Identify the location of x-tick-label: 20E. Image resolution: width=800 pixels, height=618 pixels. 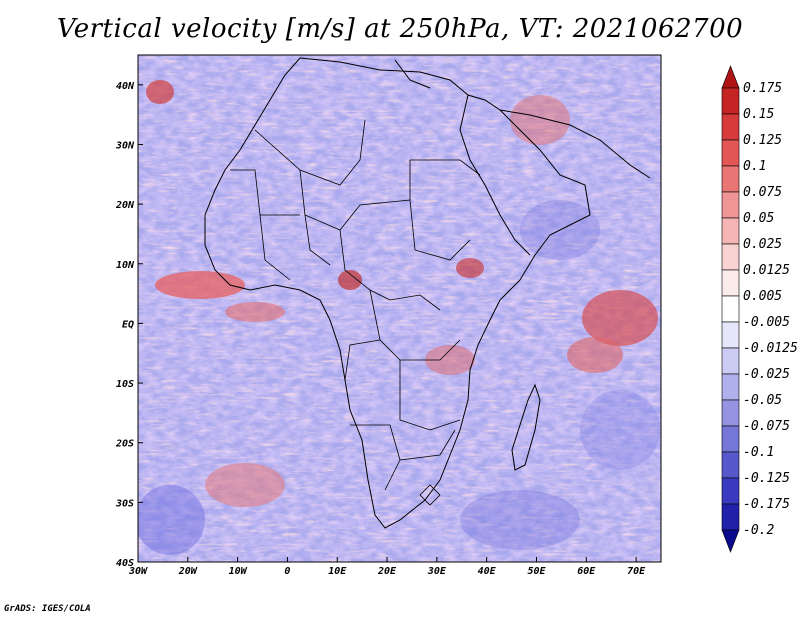
(387, 571).